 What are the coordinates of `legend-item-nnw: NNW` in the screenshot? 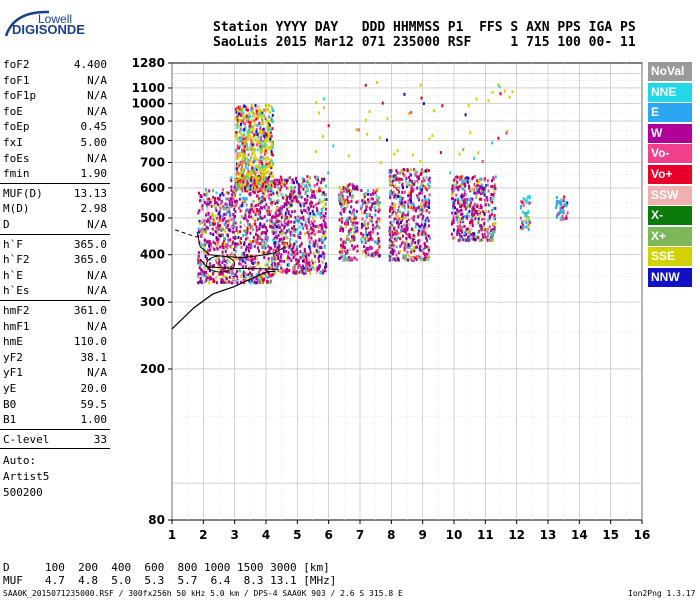 It's located at (670, 277).